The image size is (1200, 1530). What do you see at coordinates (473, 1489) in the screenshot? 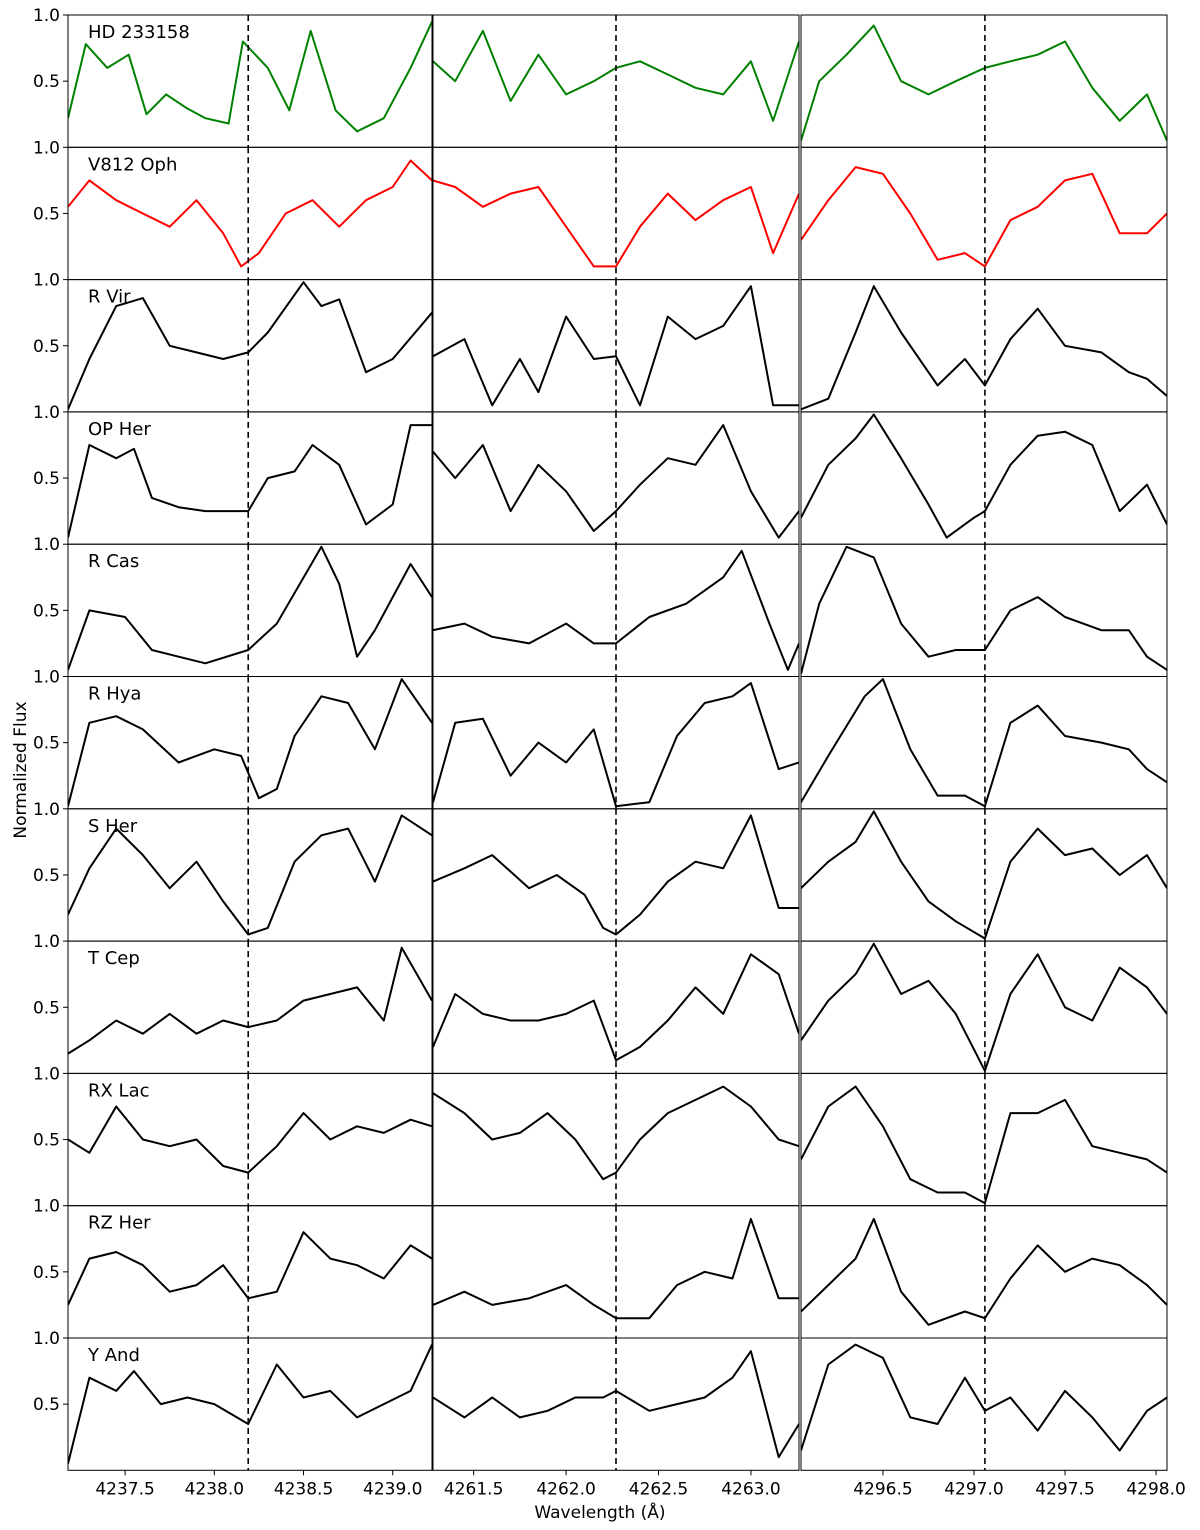
I see `x-tick-label: 4261.5` at bounding box center [473, 1489].